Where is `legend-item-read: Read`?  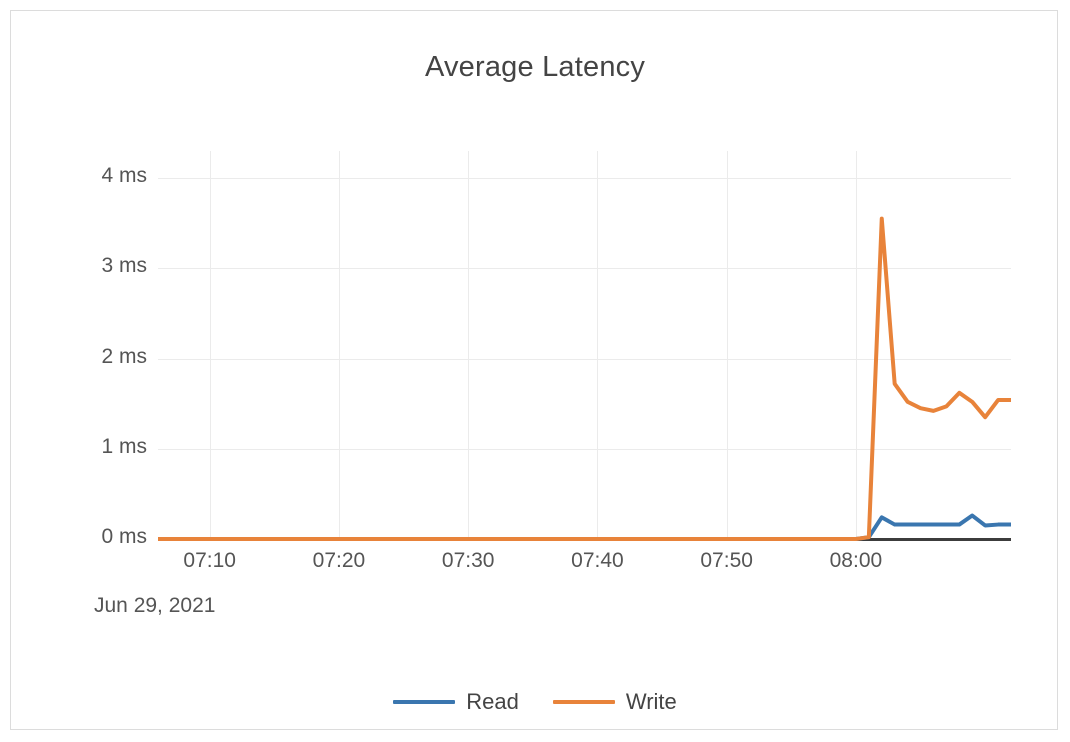
legend-item-read: Read is located at coordinates (456, 702).